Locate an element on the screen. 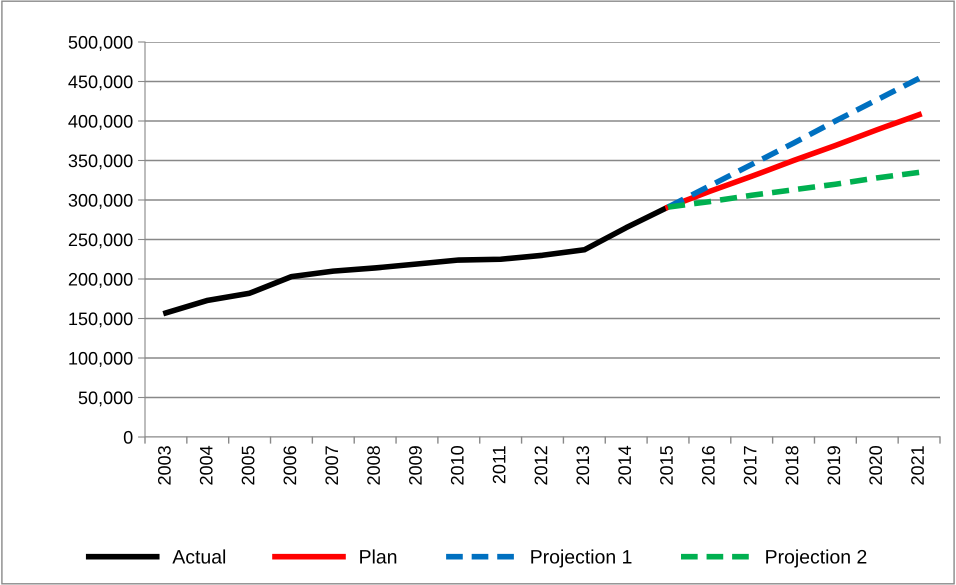 Image resolution: width=956 pixels, height=585 pixels. legend-label: Plan is located at coordinates (378, 556).